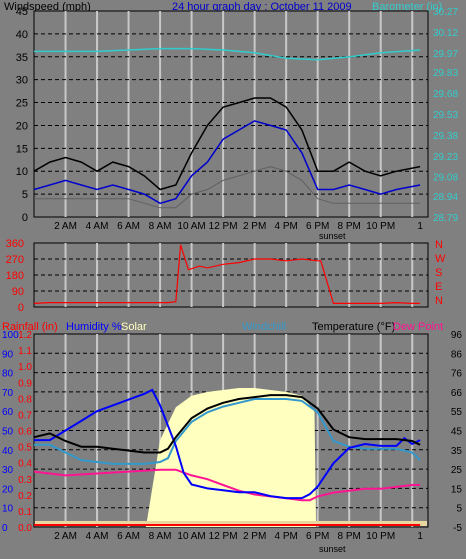 The width and height of the screenshot is (466, 559). What do you see at coordinates (25, 383) in the screenshot?
I see `rain-tick-label: 0.9` at bounding box center [25, 383].